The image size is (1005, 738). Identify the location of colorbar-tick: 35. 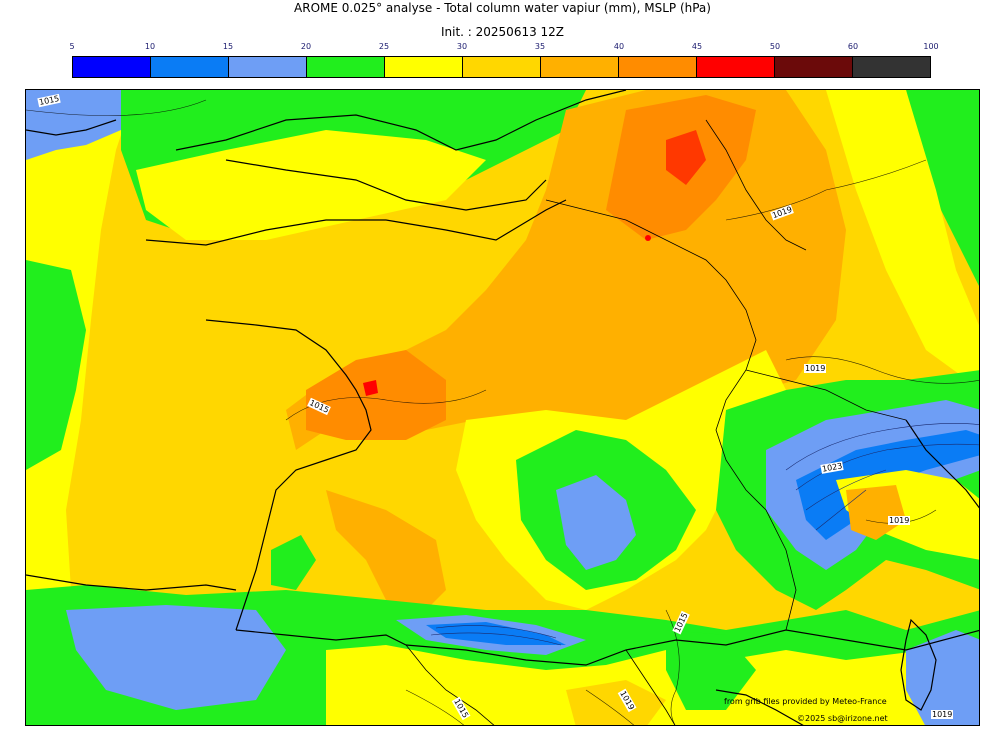
(540, 46).